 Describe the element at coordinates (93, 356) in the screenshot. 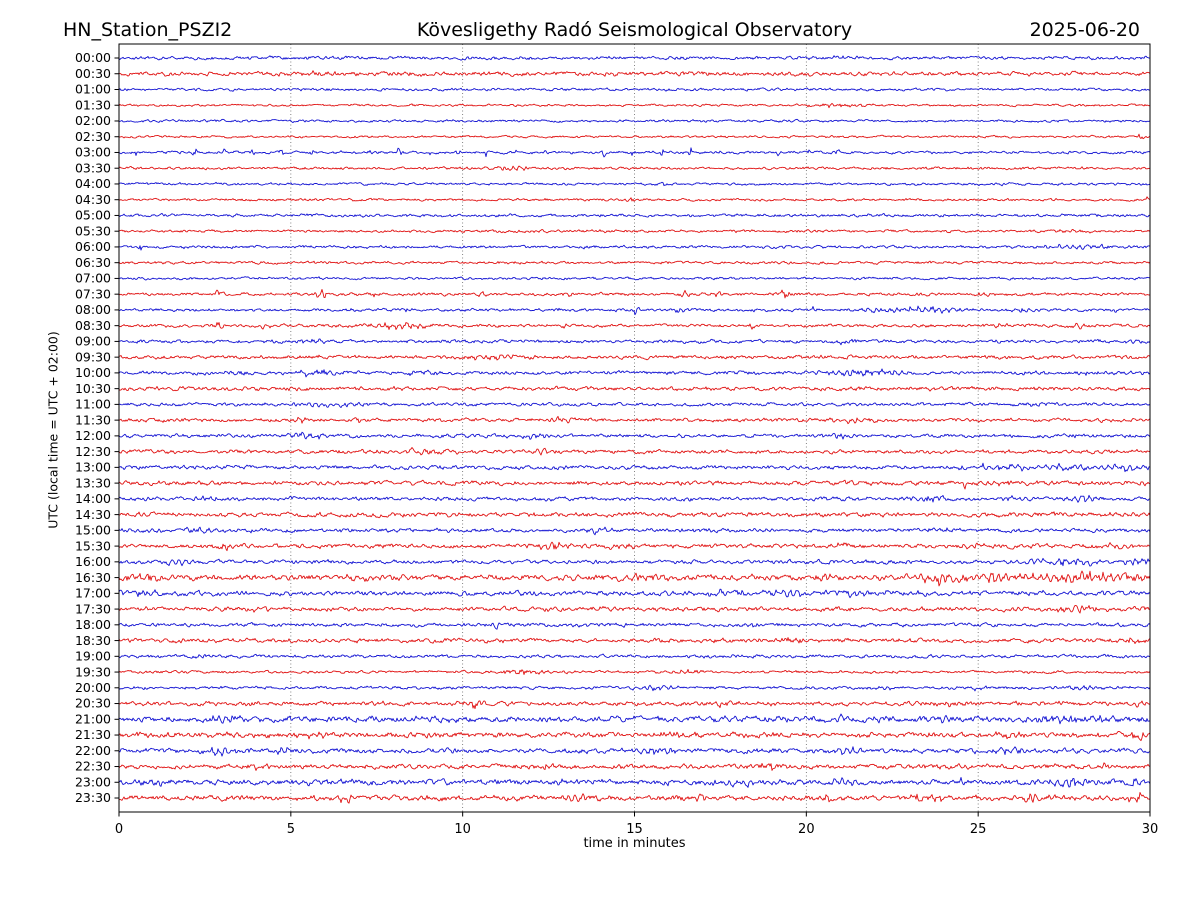

I see `y-tick-label-09:30: 09:30` at that location.